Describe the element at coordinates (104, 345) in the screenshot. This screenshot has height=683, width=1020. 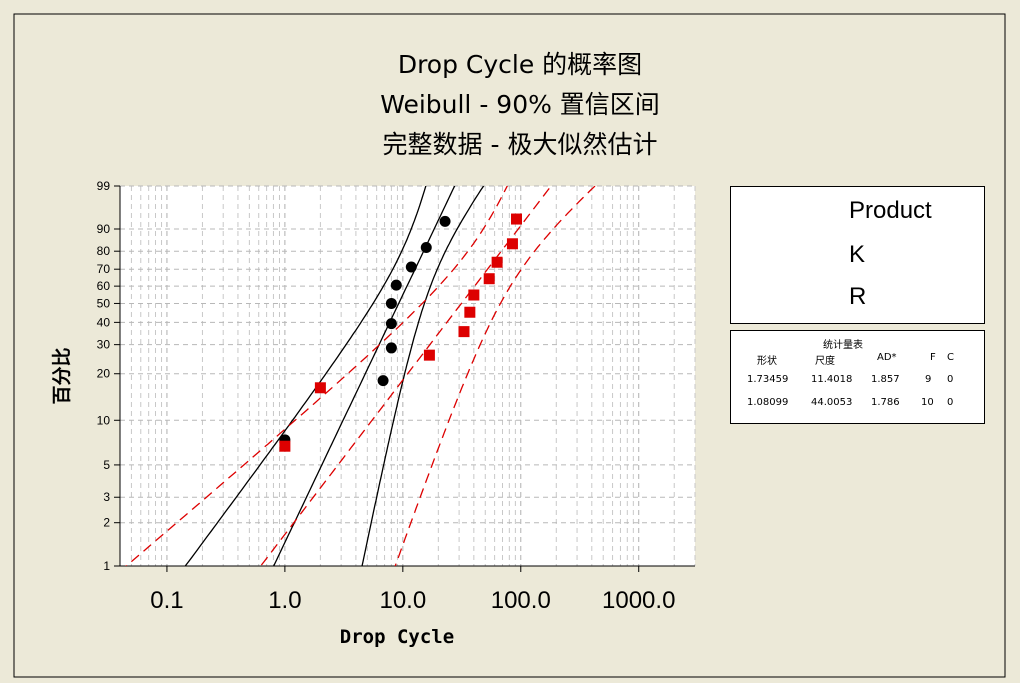
I see `y-tick-label: 30` at that location.